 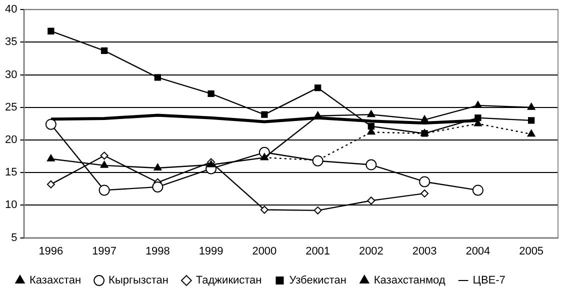 What do you see at coordinates (104, 251) in the screenshot?
I see `x-tick-label: 1997` at bounding box center [104, 251].